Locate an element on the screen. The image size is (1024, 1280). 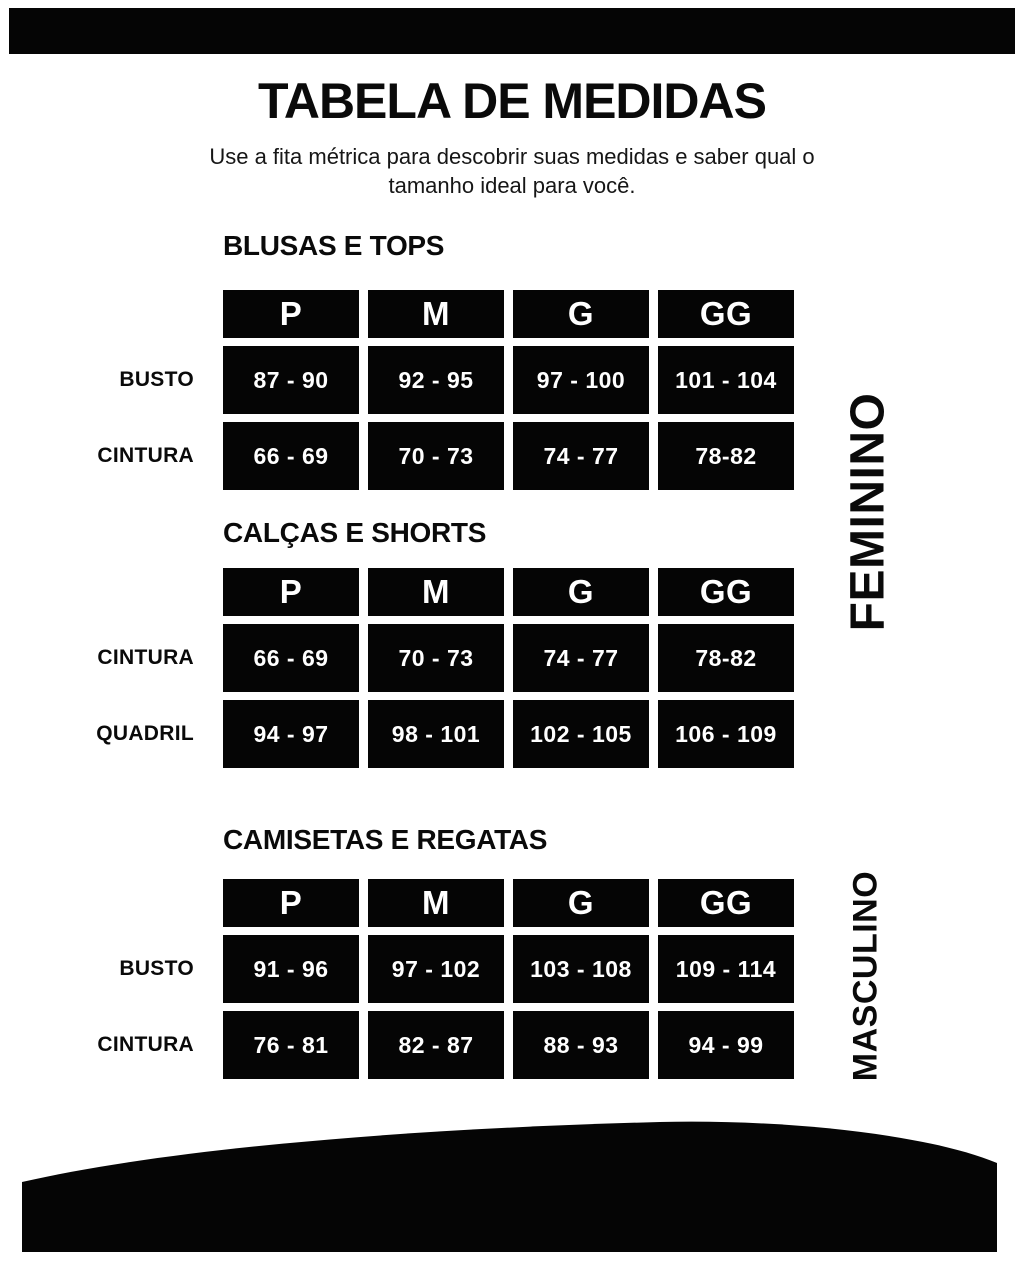
measurement-cell: 101 - 104 is located at coordinates (726, 380).